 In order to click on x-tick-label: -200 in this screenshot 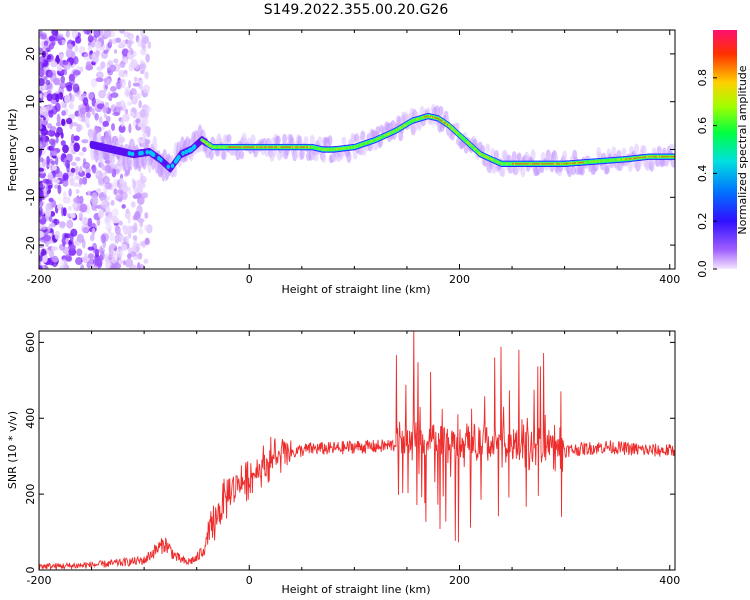, I will do `click(39, 580)`.